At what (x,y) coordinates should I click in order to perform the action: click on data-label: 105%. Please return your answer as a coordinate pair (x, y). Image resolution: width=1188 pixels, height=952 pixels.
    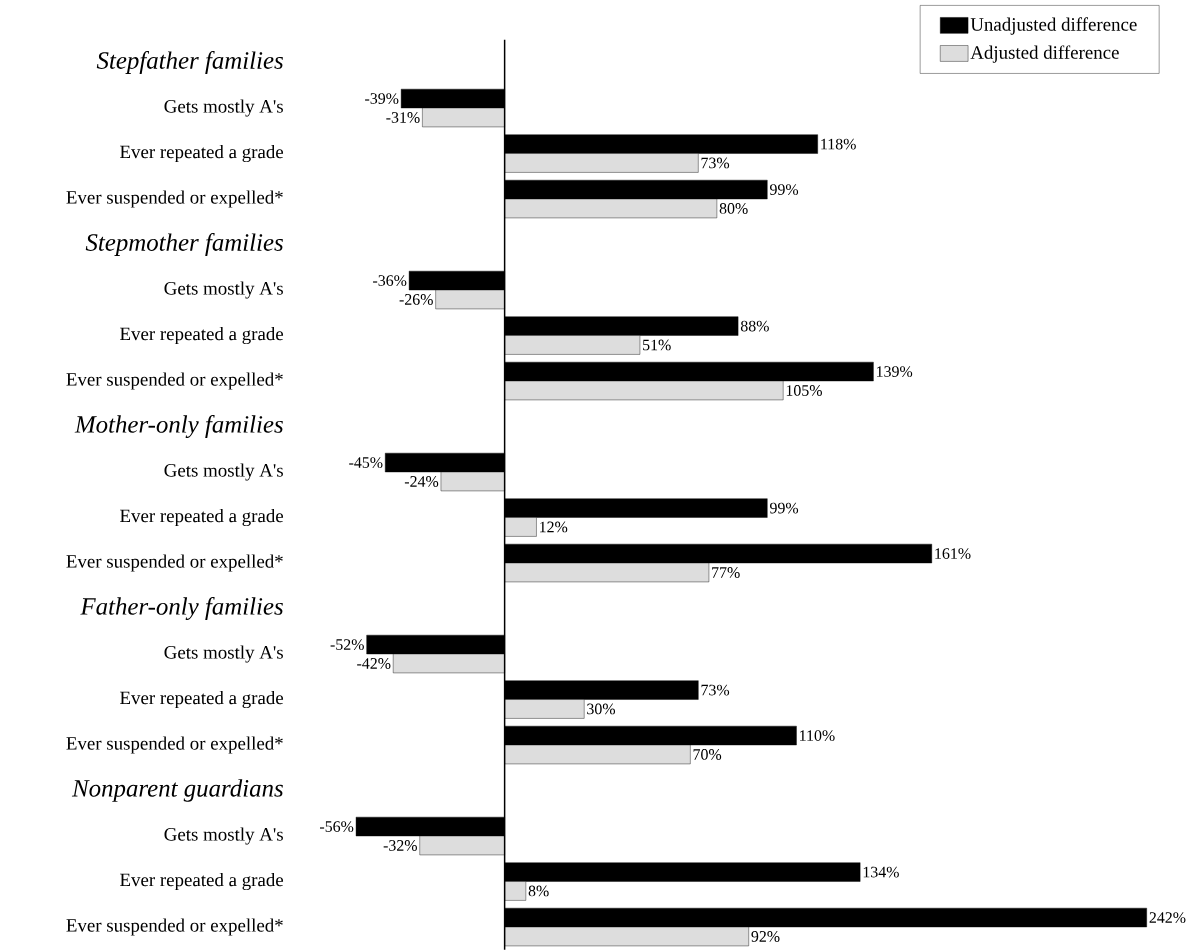
    Looking at the image, I should click on (804, 390).